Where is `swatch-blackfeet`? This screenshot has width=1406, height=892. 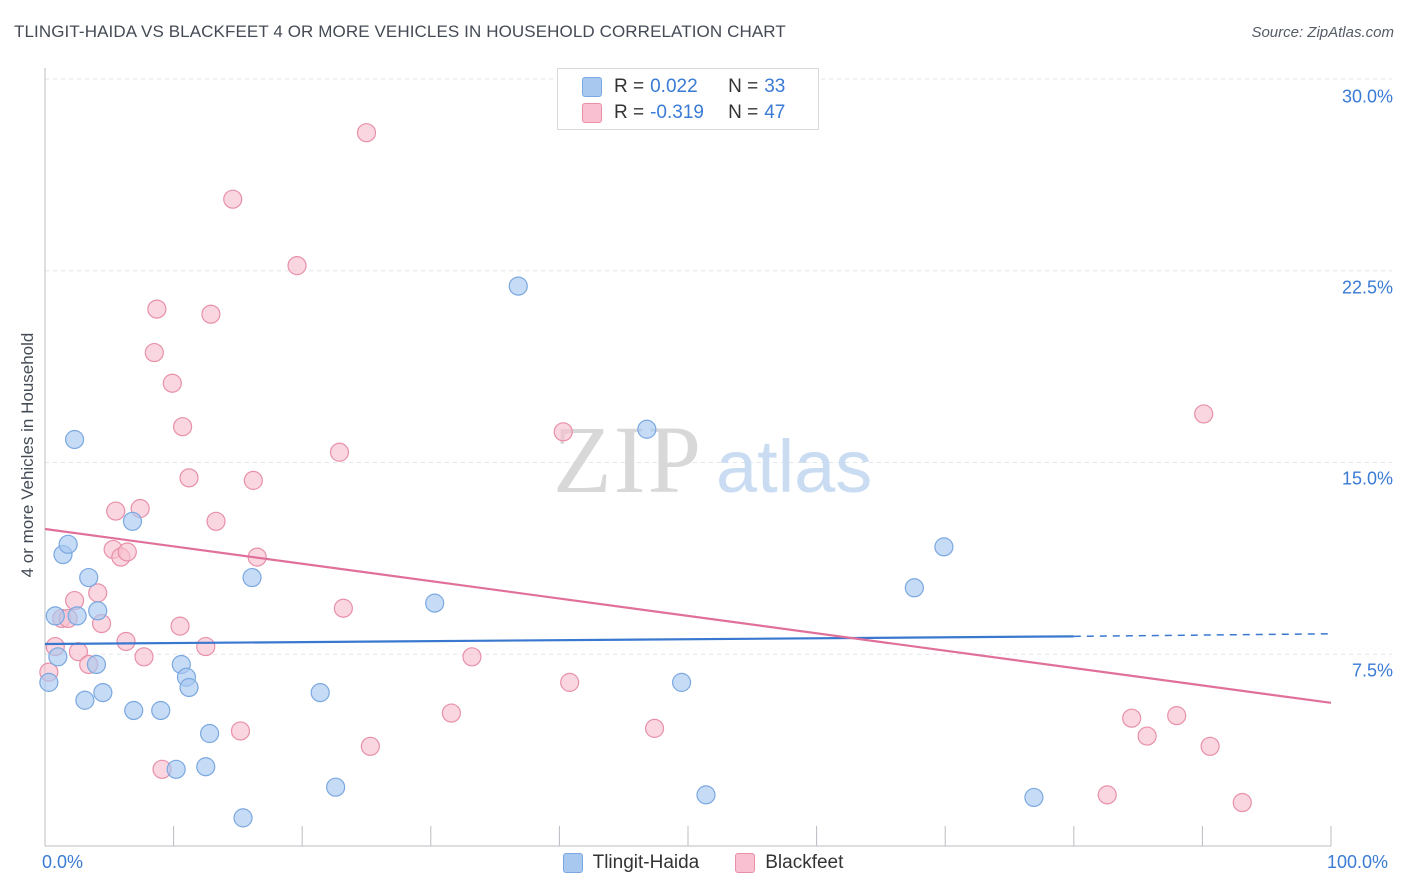
swatch-blackfeet is located at coordinates (592, 113).